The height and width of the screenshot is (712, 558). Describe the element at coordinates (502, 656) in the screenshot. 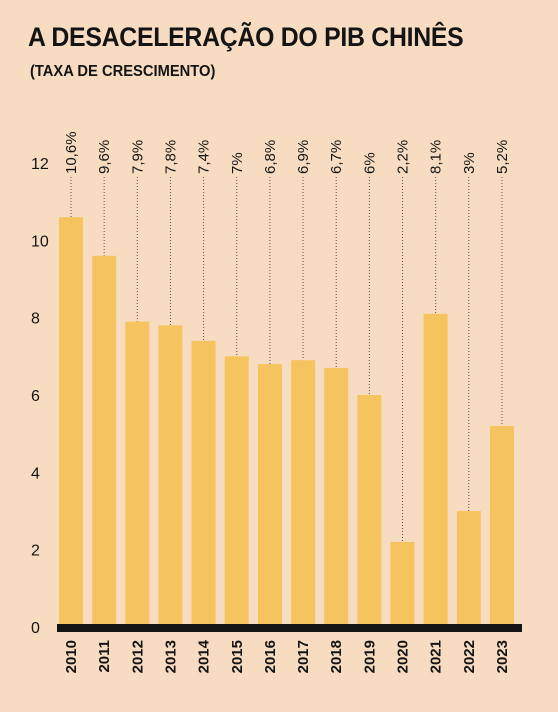

I see `x-tick-label-13: 2023` at that location.